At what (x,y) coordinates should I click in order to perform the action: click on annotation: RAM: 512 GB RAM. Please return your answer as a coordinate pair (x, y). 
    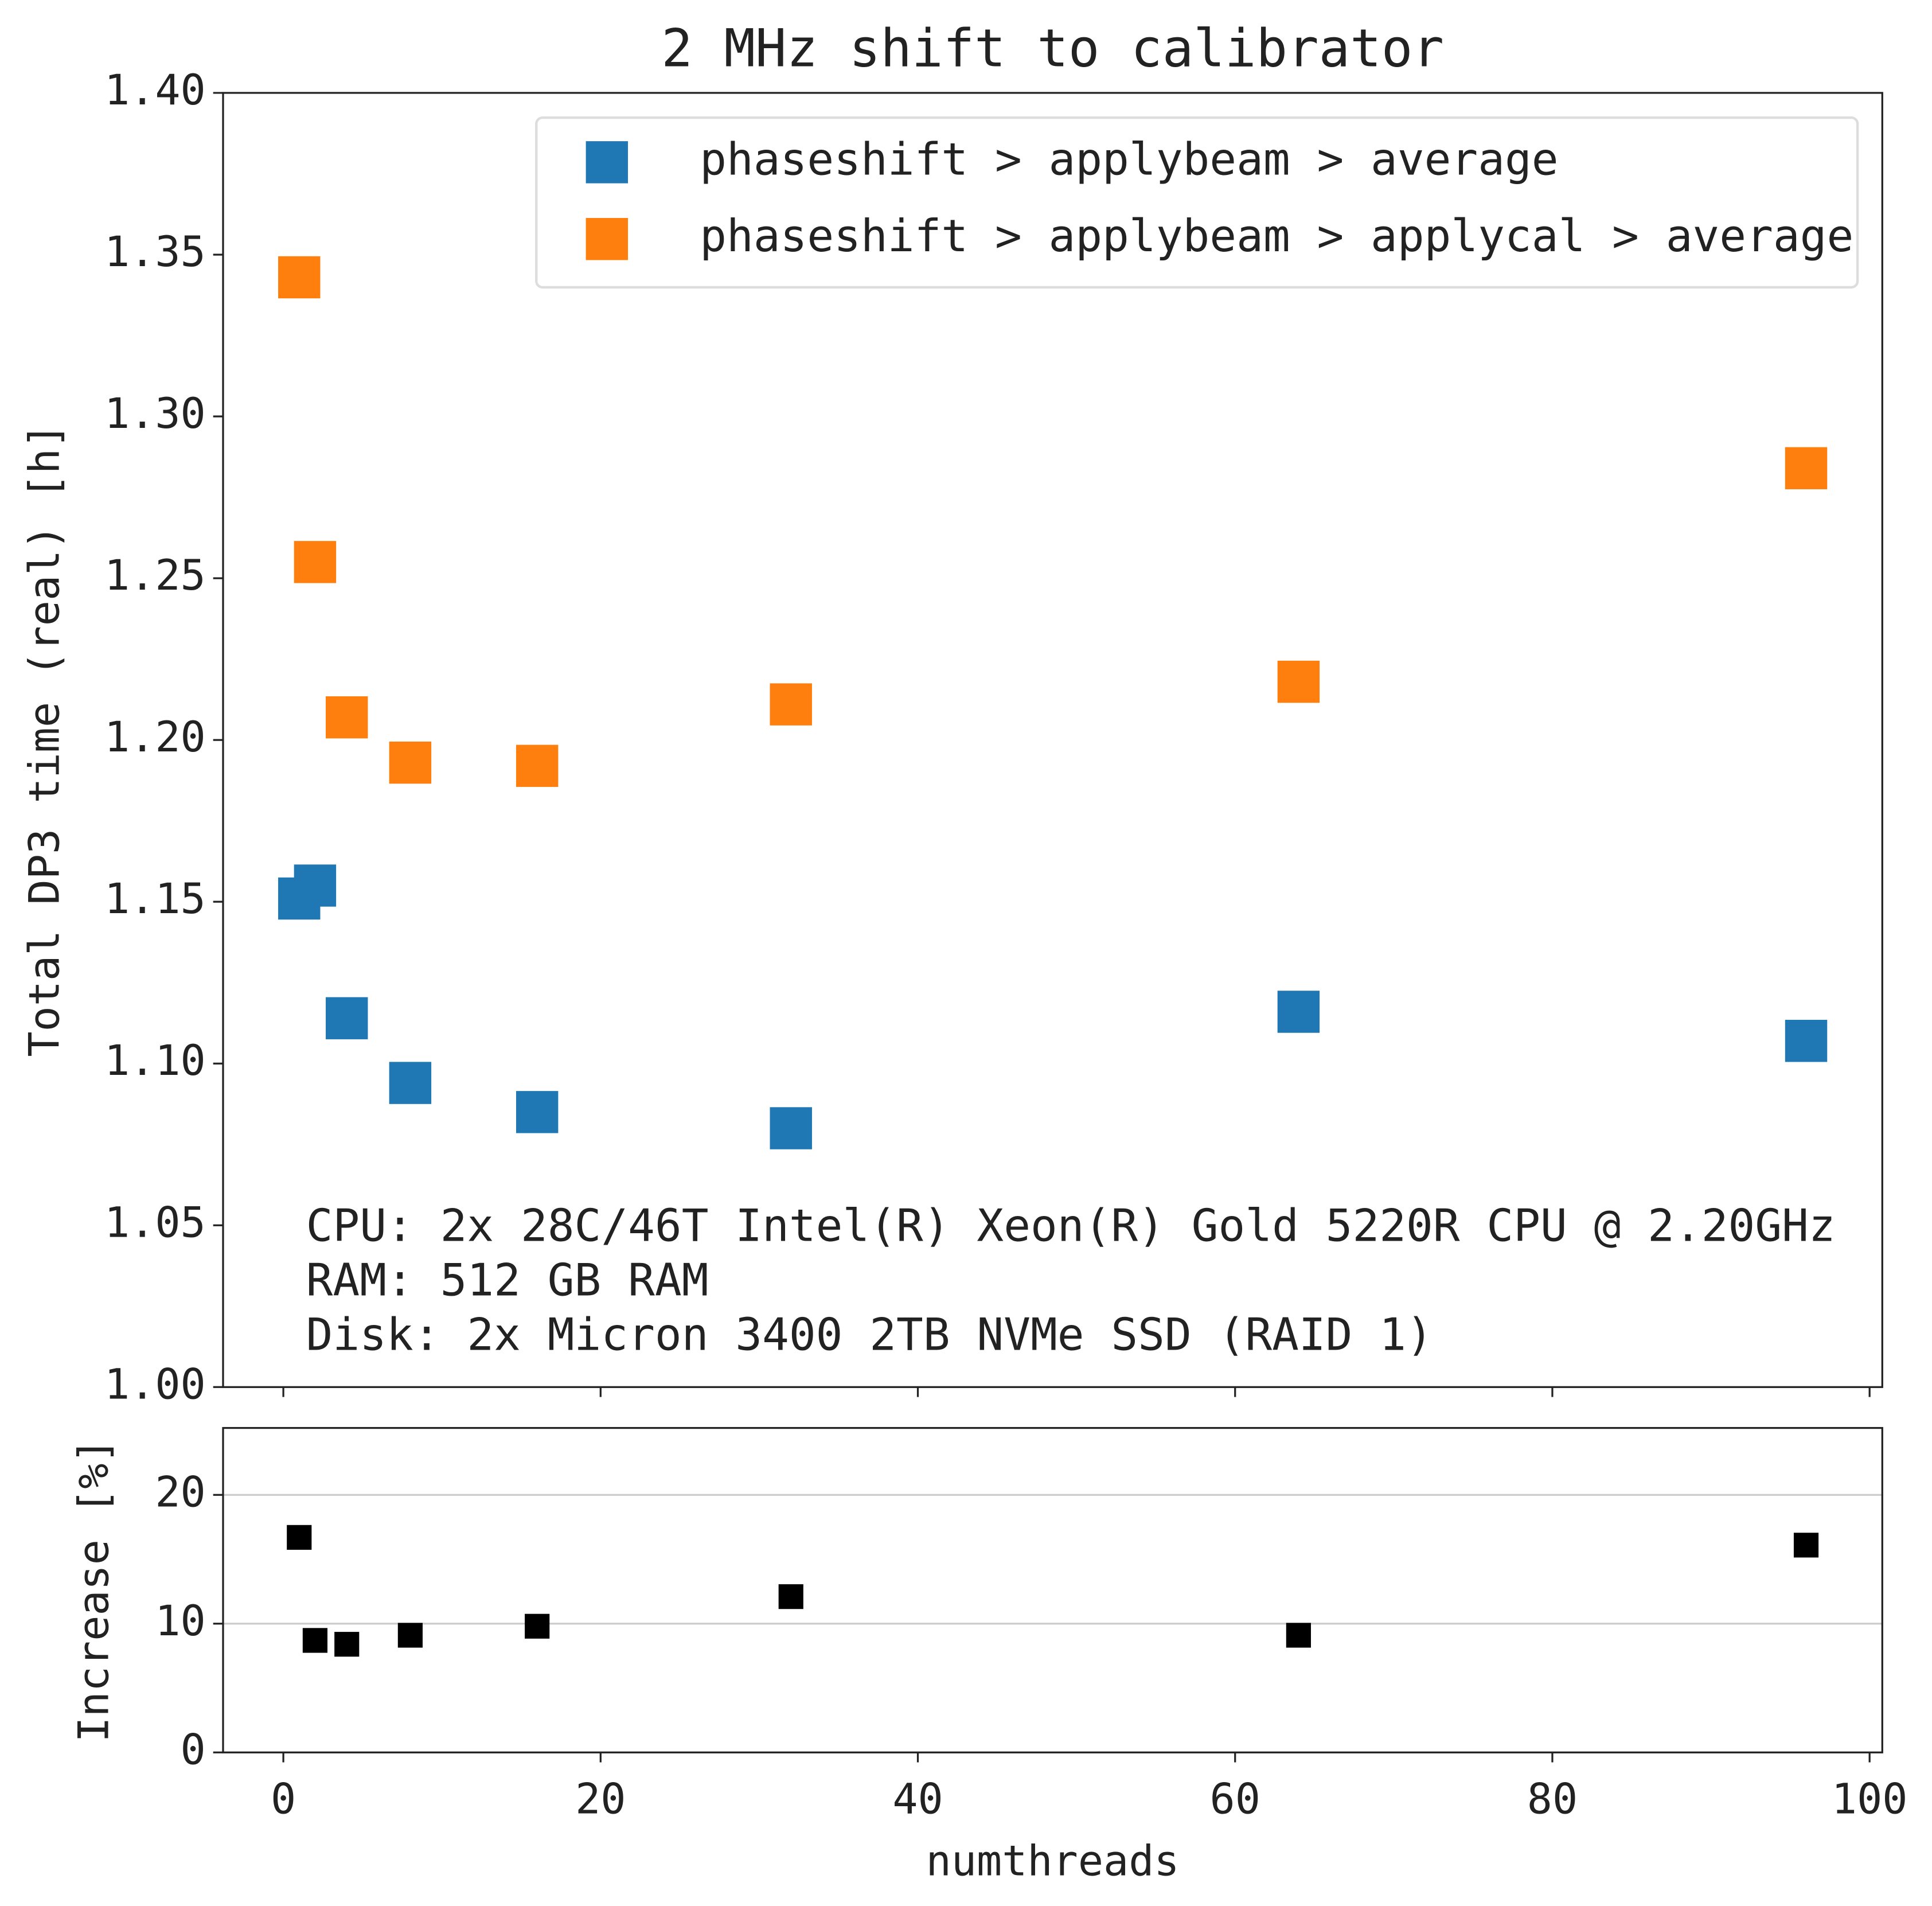
    Looking at the image, I should click on (508, 1280).